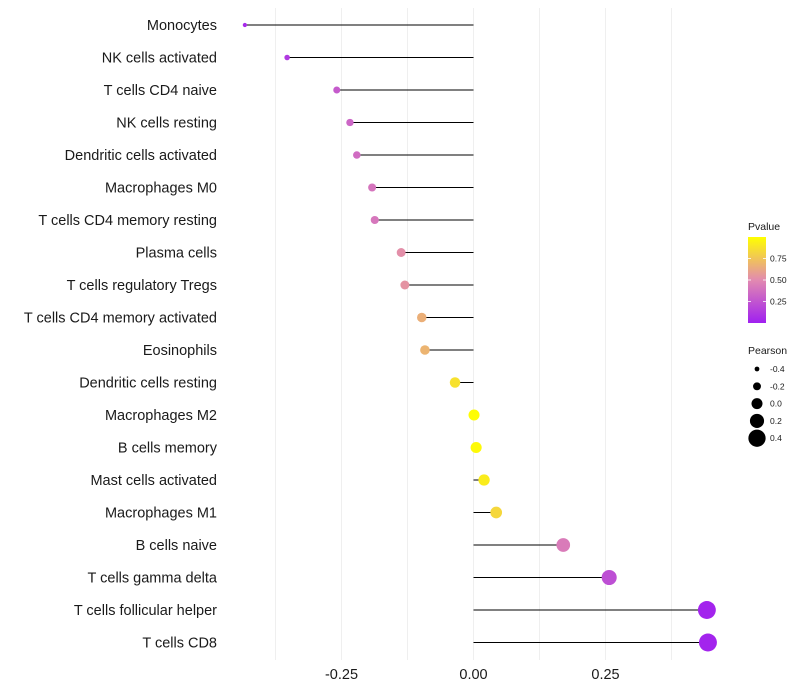  Describe the element at coordinates (179, 644) in the screenshot. I see `y-tick-label: T cells CD8` at that location.